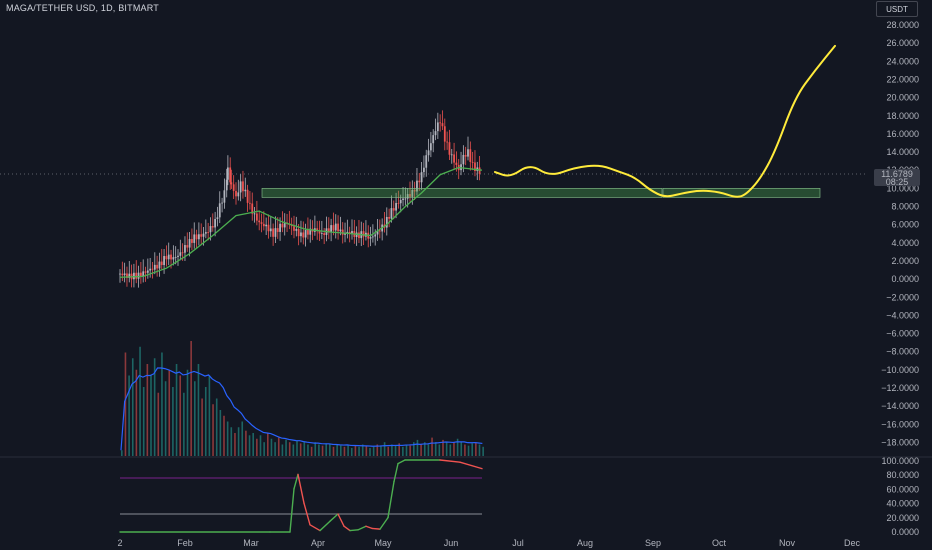 This screenshot has height=550, width=932. What do you see at coordinates (318, 543) in the screenshot?
I see `time-tick-label: Apr` at bounding box center [318, 543].